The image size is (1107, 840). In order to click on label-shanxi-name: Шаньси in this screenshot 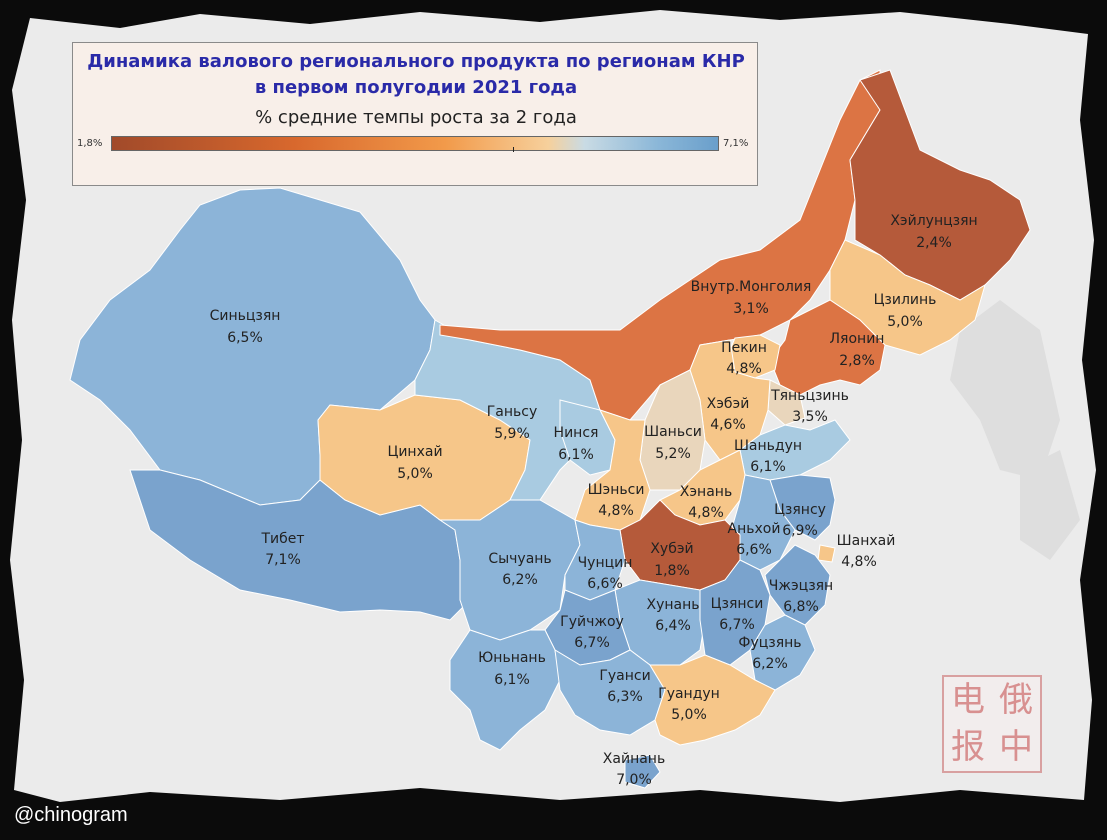, I will do `click(673, 432)`.